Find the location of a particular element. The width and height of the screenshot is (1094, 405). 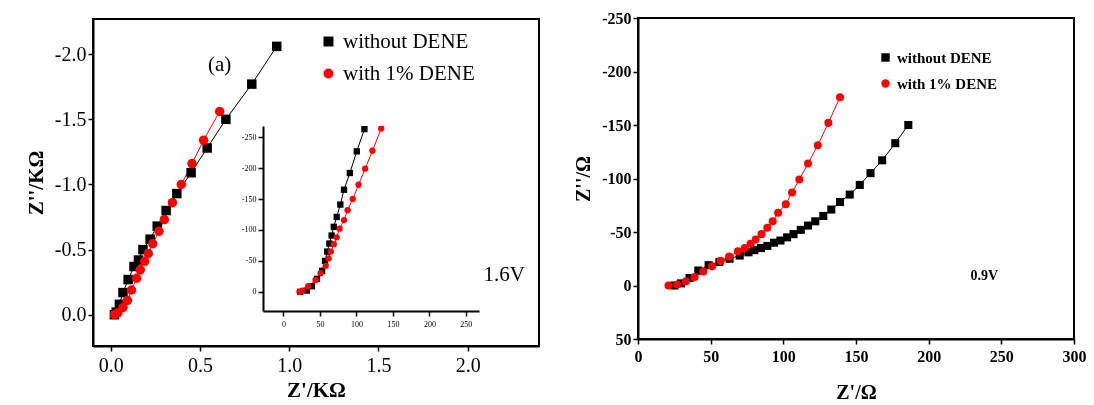

x-tick-label: 0.0 is located at coordinates (111, 364).